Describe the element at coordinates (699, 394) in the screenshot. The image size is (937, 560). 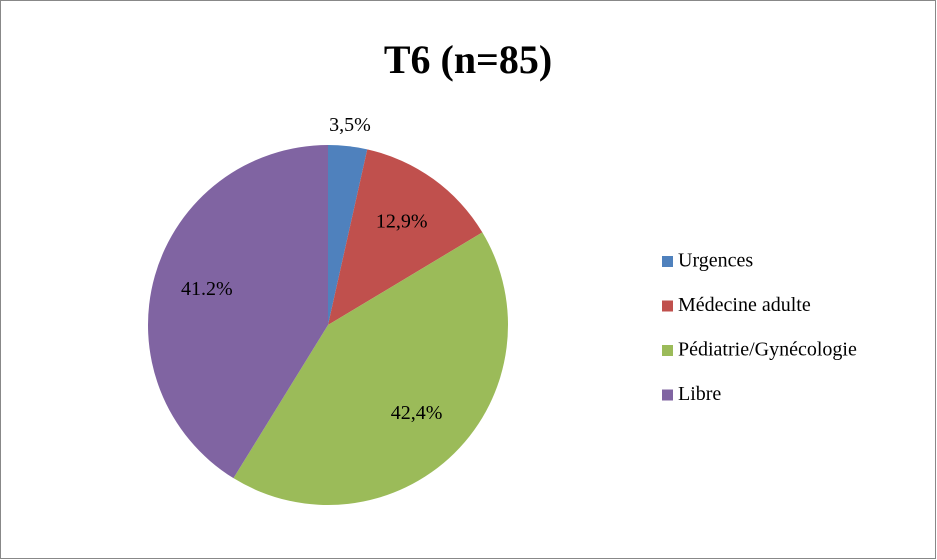
I see `legend-label: Libre` at that location.